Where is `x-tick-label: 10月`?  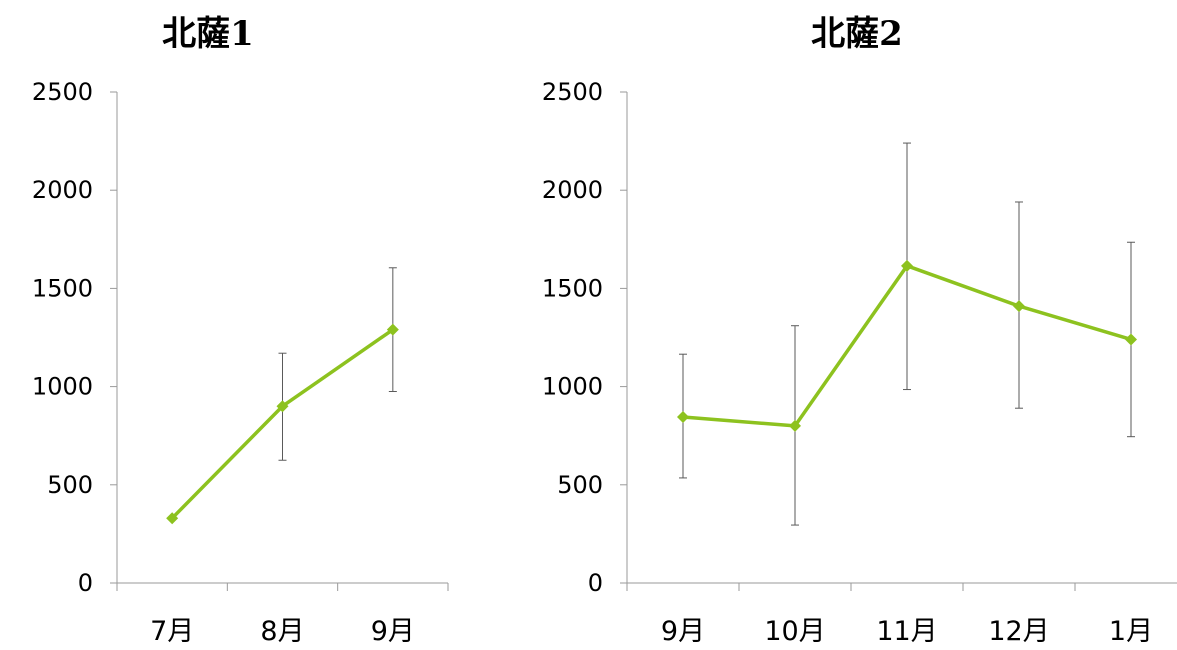 x-tick-label: 10月 is located at coordinates (794, 631).